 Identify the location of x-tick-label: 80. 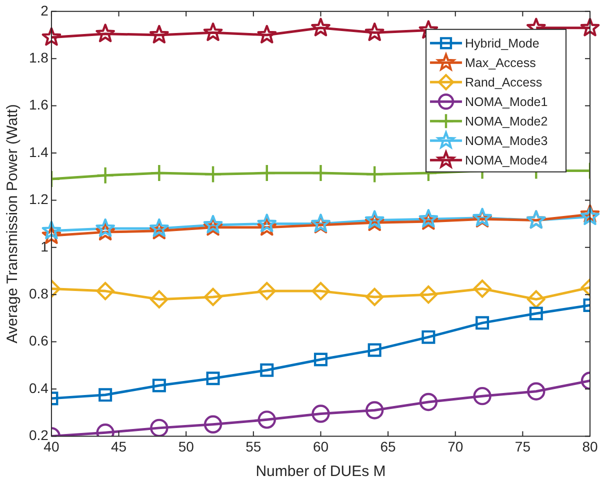
(590, 446).